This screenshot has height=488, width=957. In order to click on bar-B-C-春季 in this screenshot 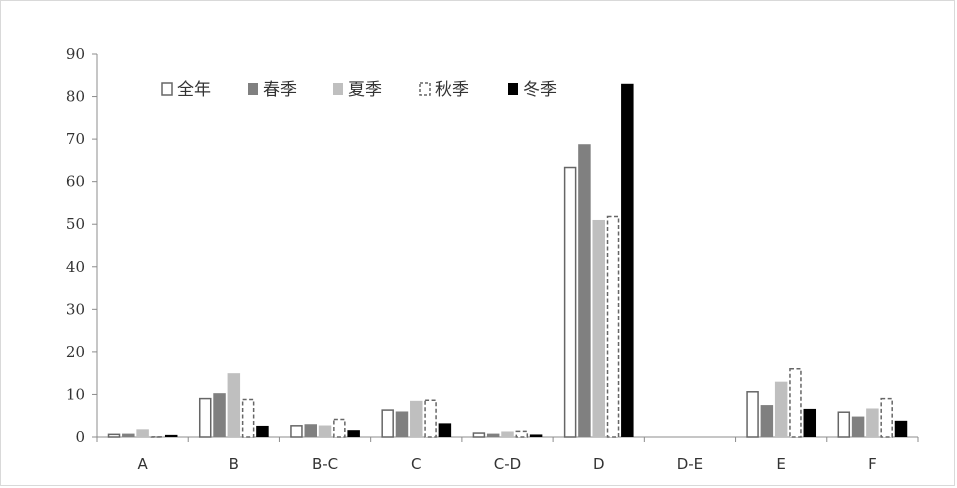, I will do `click(311, 430)`.